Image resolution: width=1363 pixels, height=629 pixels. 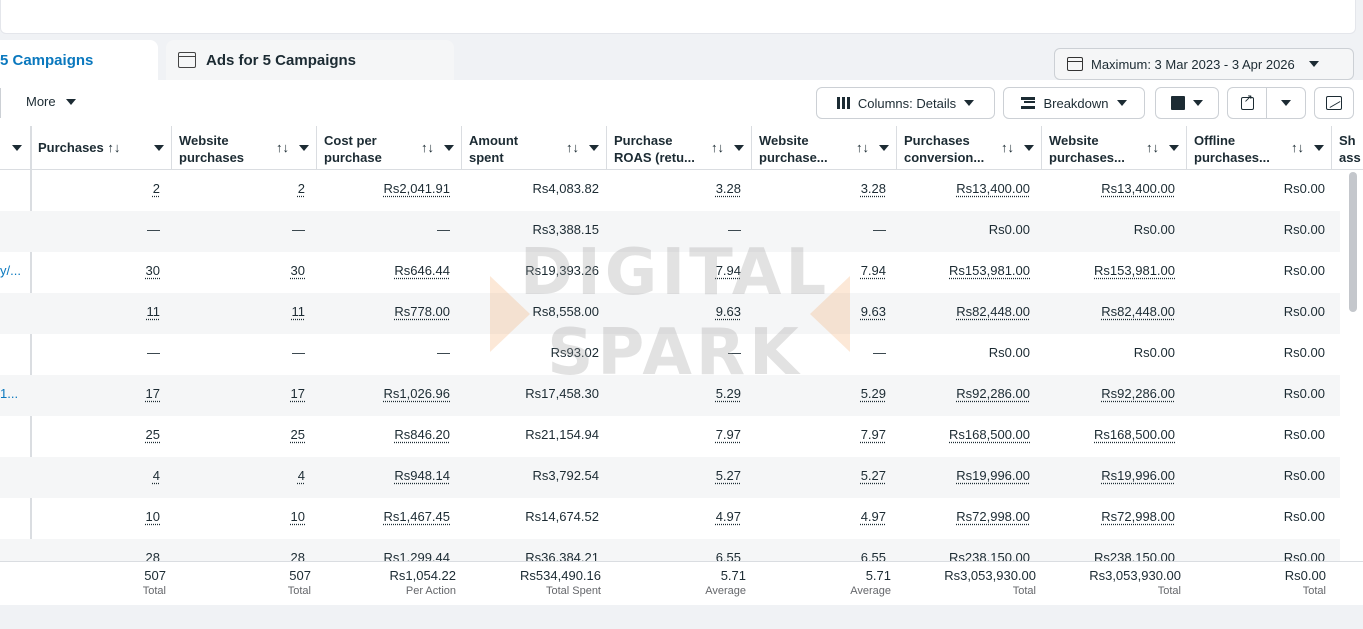 I want to click on cell-cost-per-purchase: Rs846.20, so click(x=422, y=434).